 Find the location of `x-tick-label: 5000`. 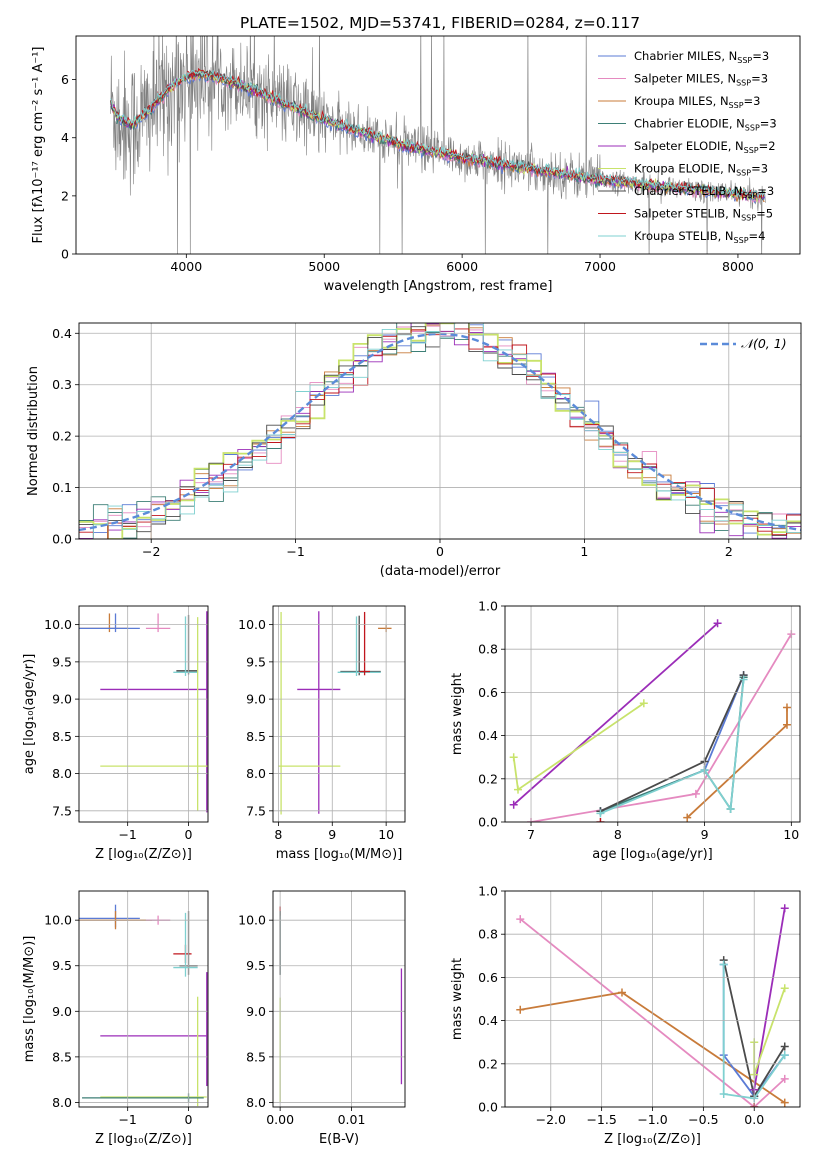

x-tick-label: 5000 is located at coordinates (324, 266).